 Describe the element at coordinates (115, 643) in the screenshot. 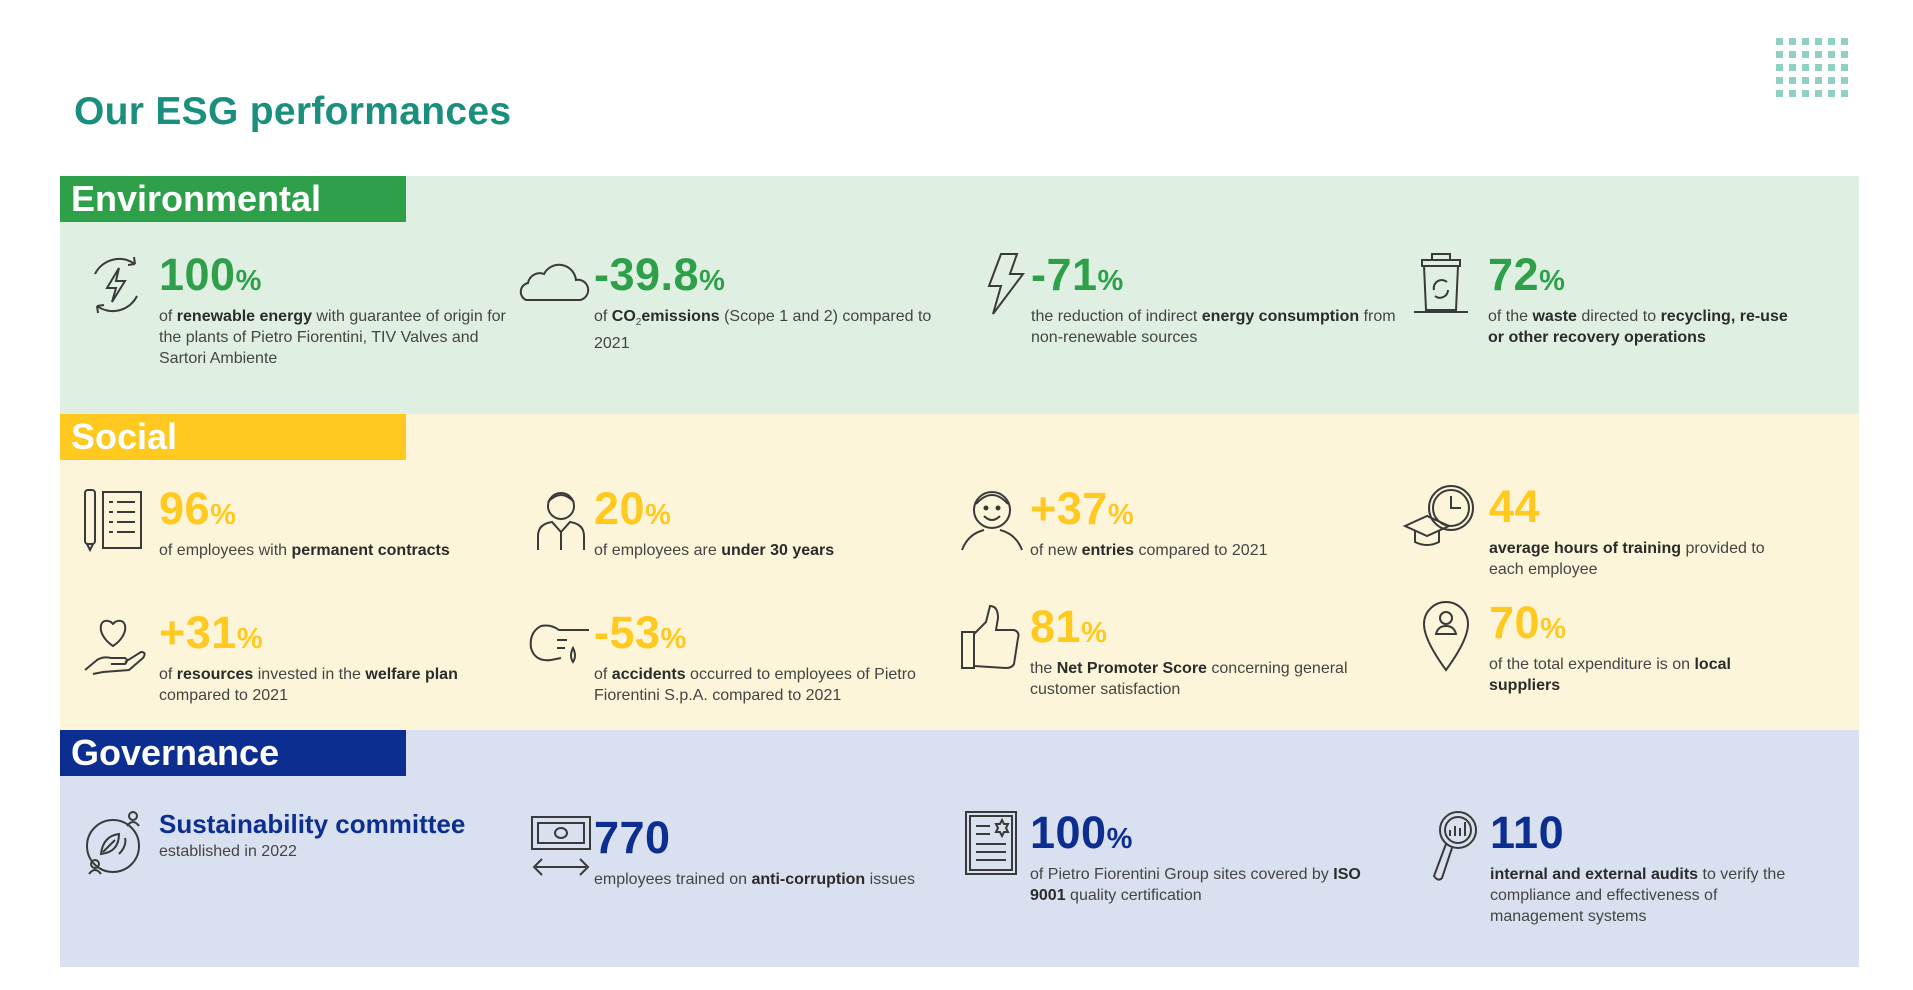

I see `heart-hand-icon` at that location.